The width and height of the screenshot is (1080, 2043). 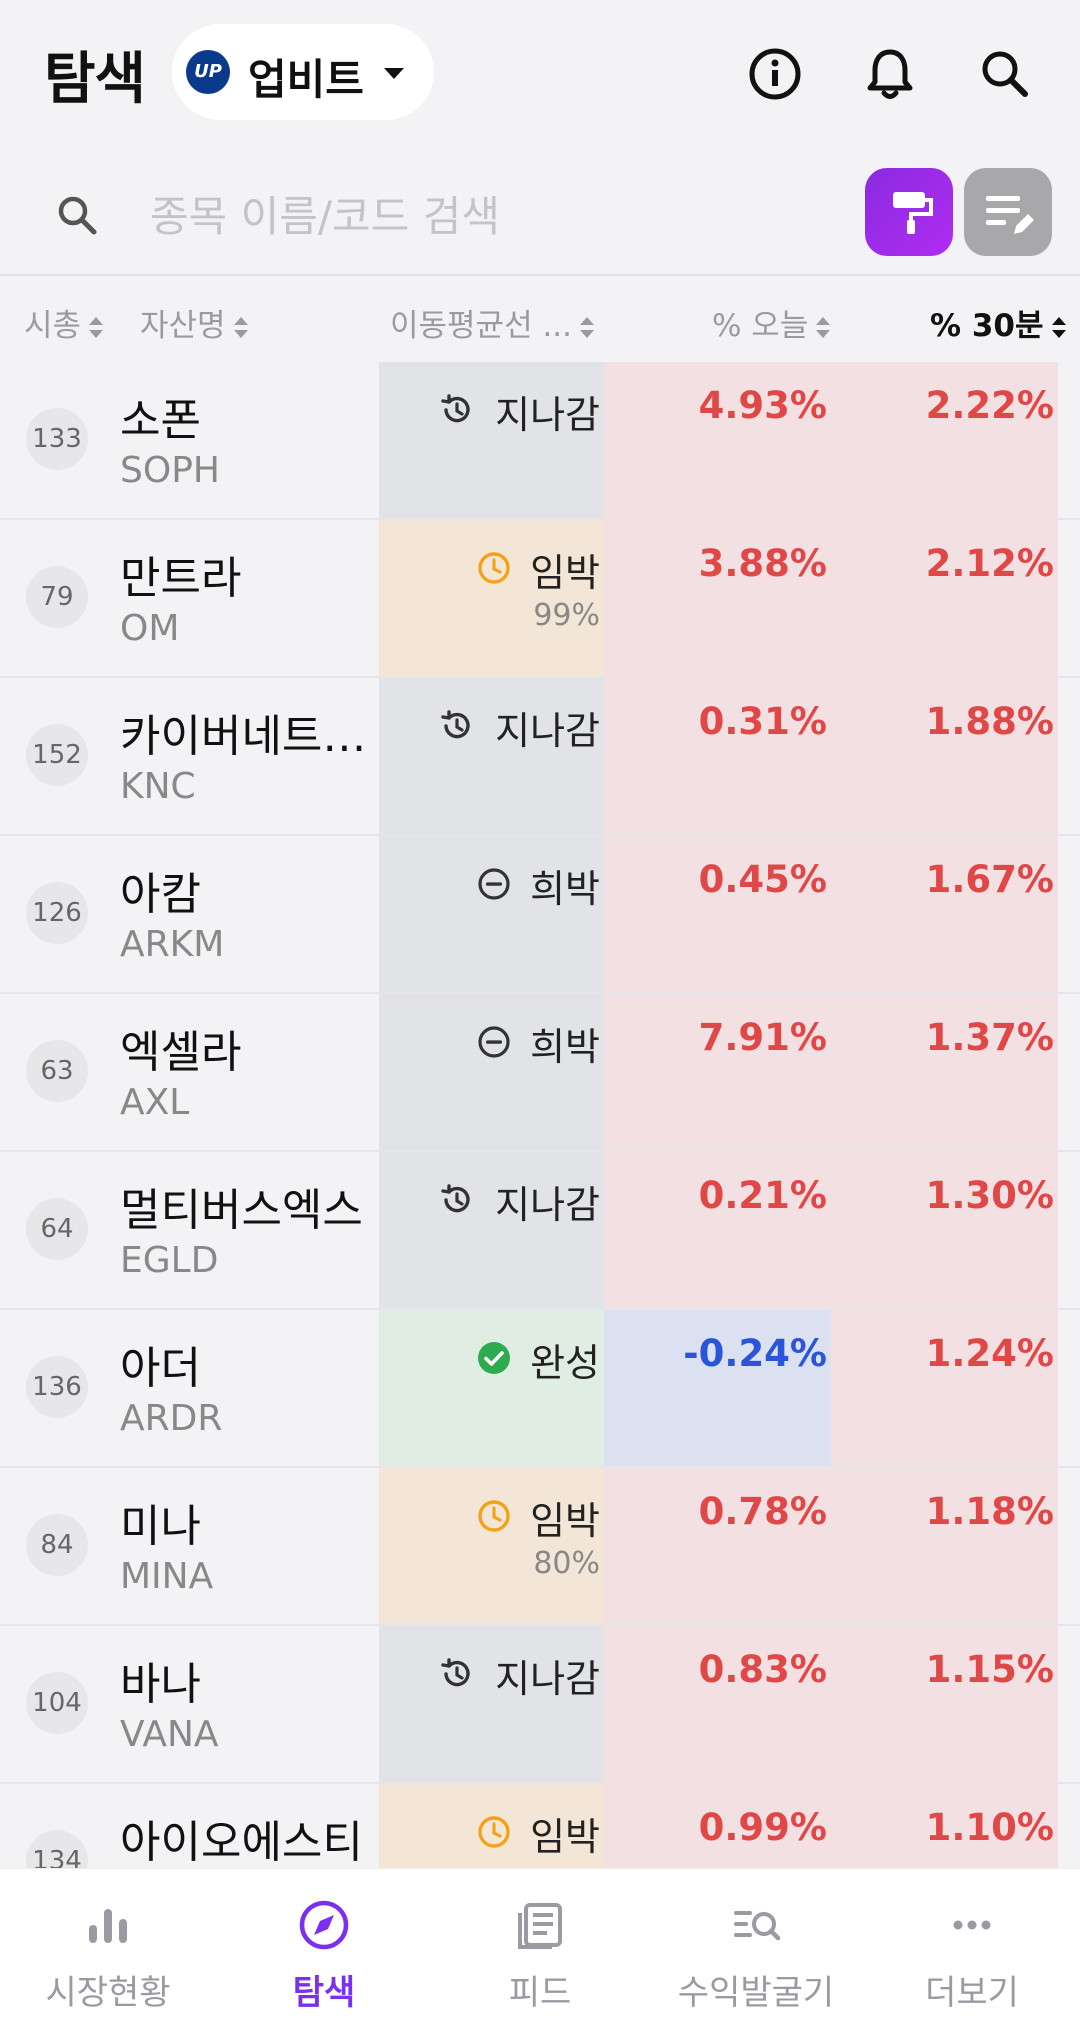 I want to click on min30-change: 1.18%, so click(x=989, y=1511).